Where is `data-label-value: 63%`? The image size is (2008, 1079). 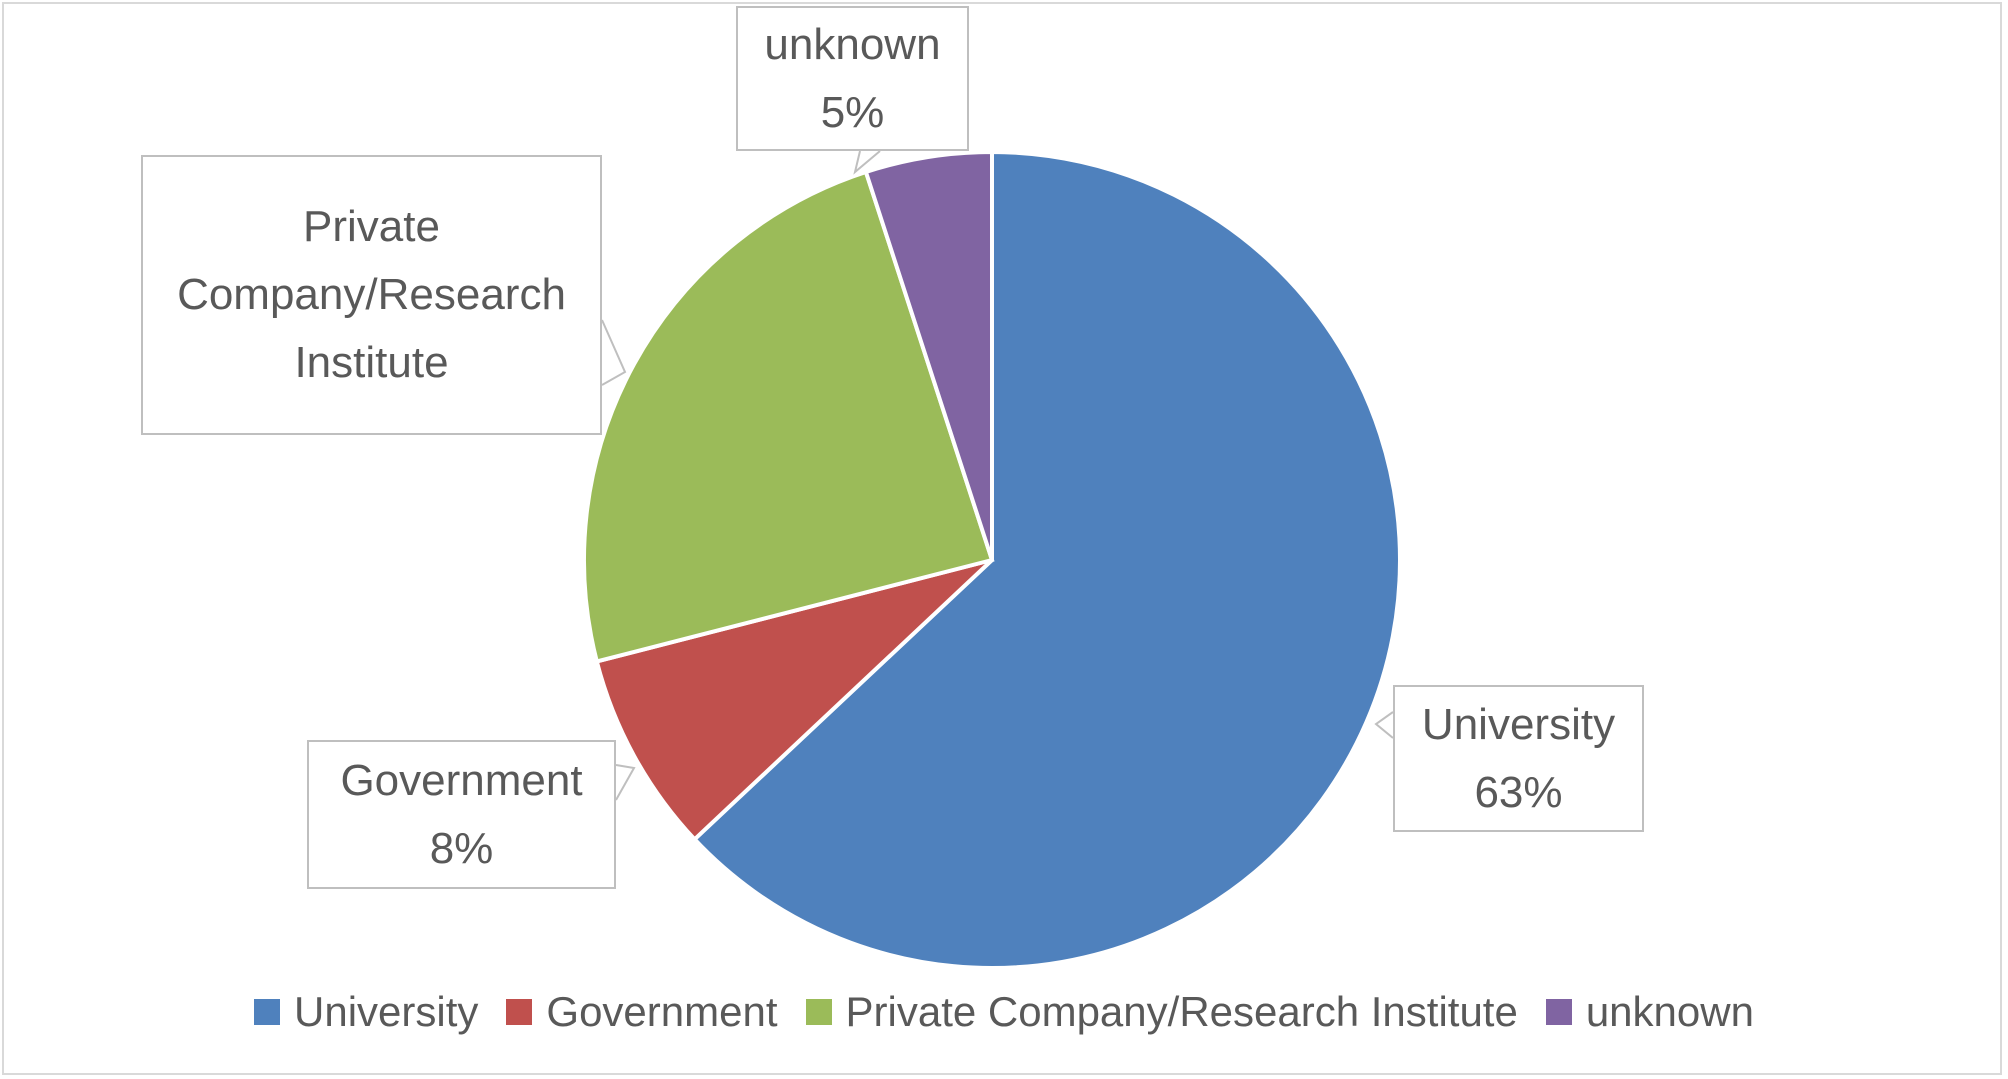 data-label-value: 63% is located at coordinates (1518, 792).